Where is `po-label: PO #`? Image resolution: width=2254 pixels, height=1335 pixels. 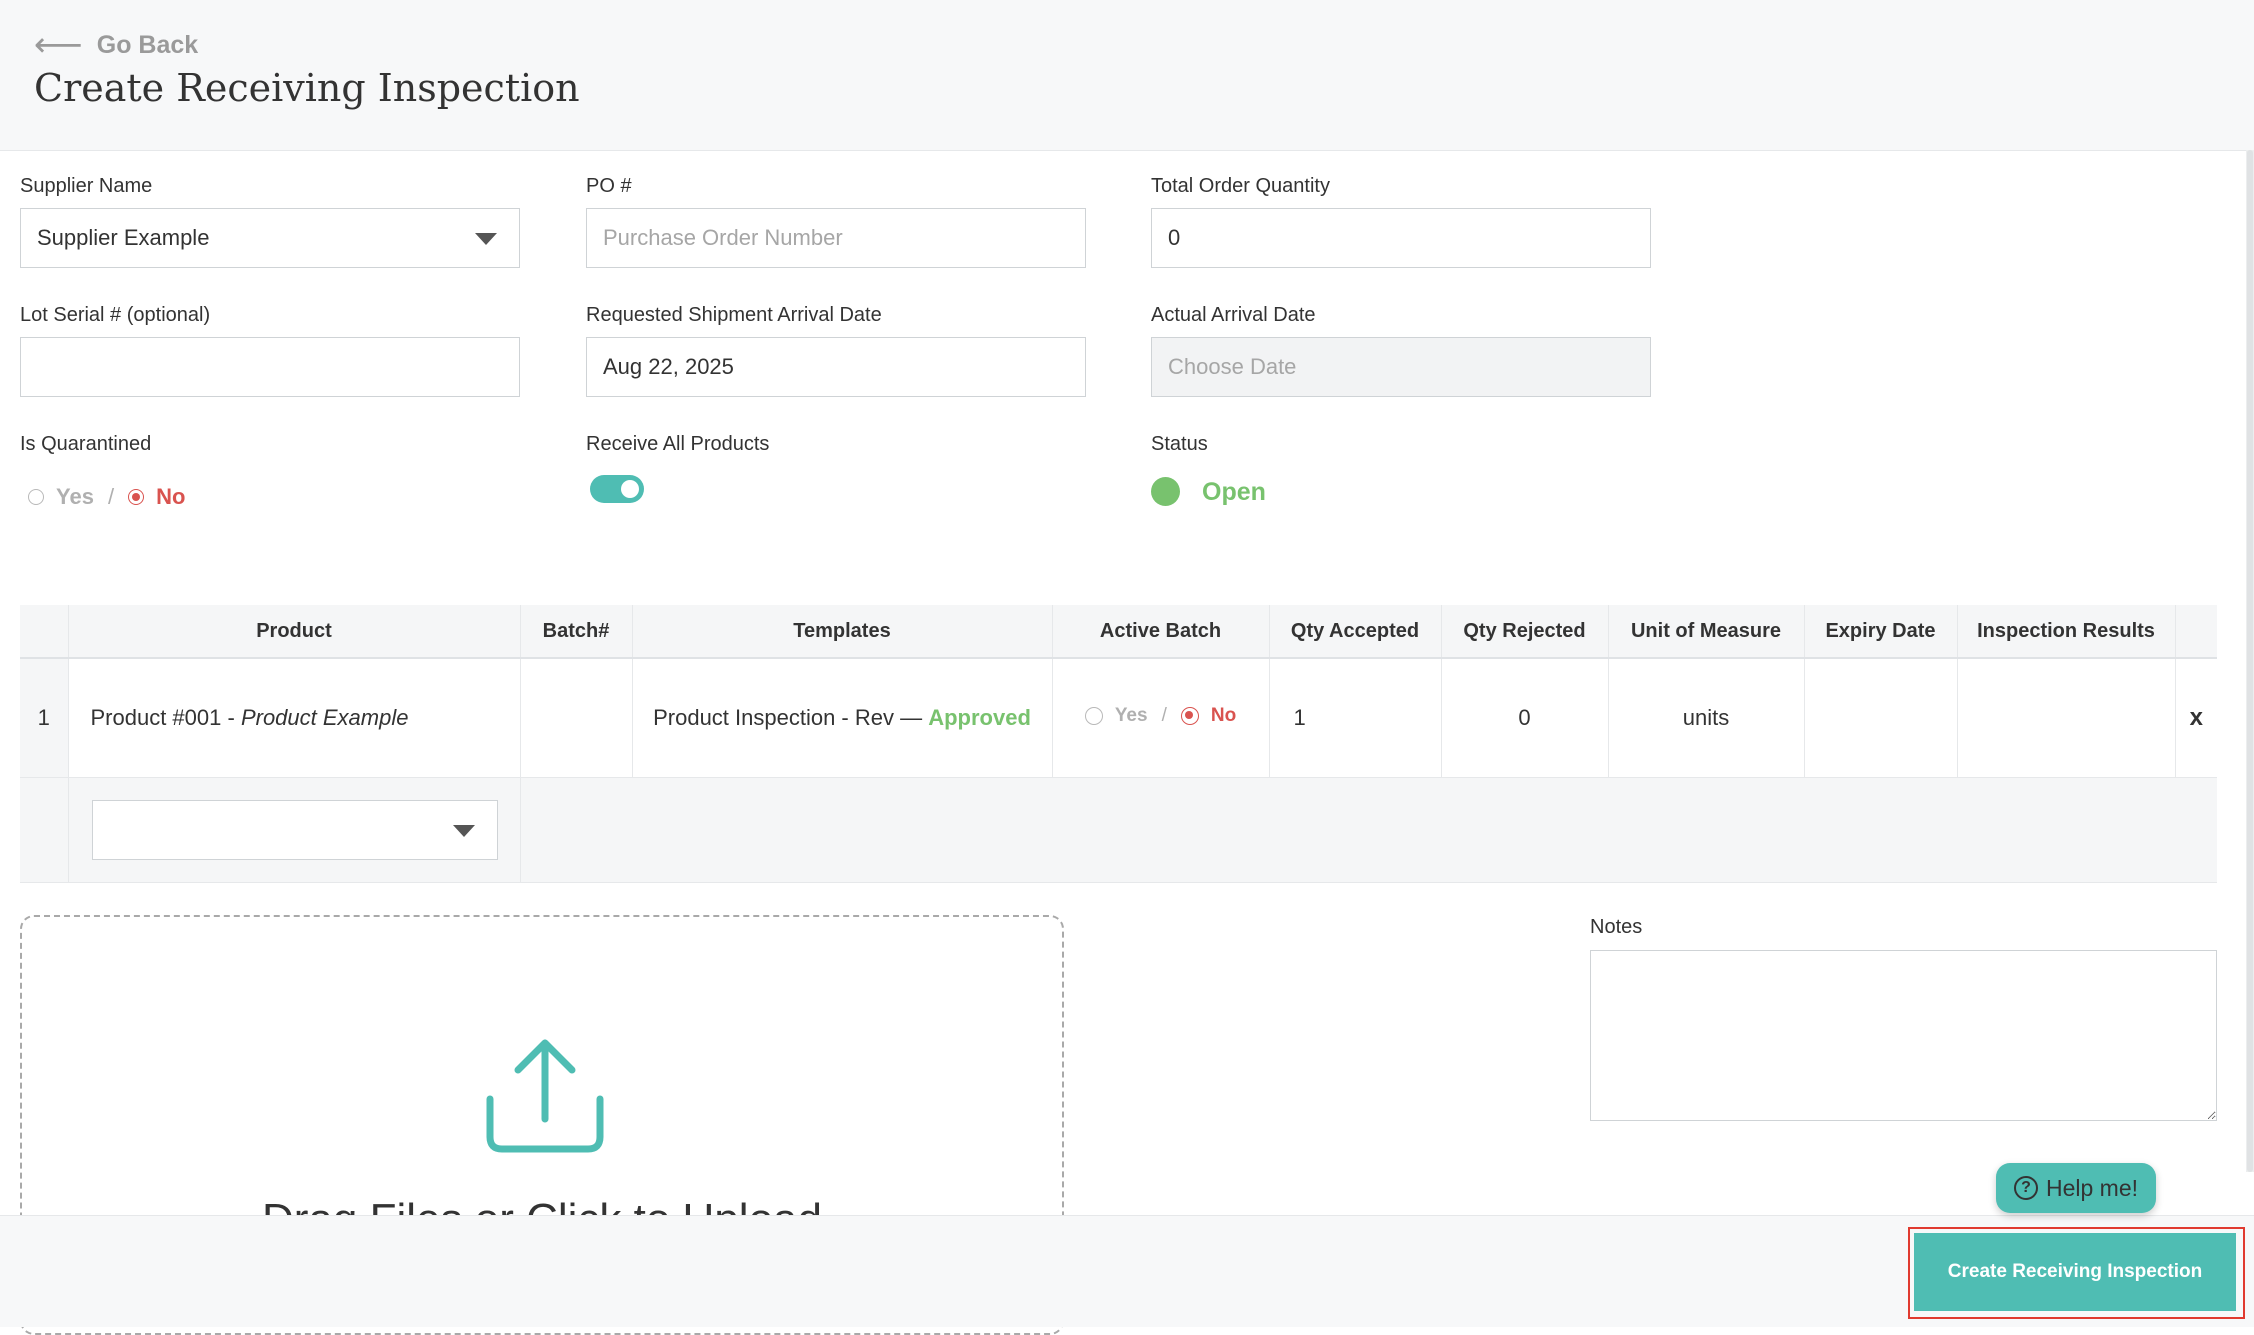 po-label: PO # is located at coordinates (609, 186).